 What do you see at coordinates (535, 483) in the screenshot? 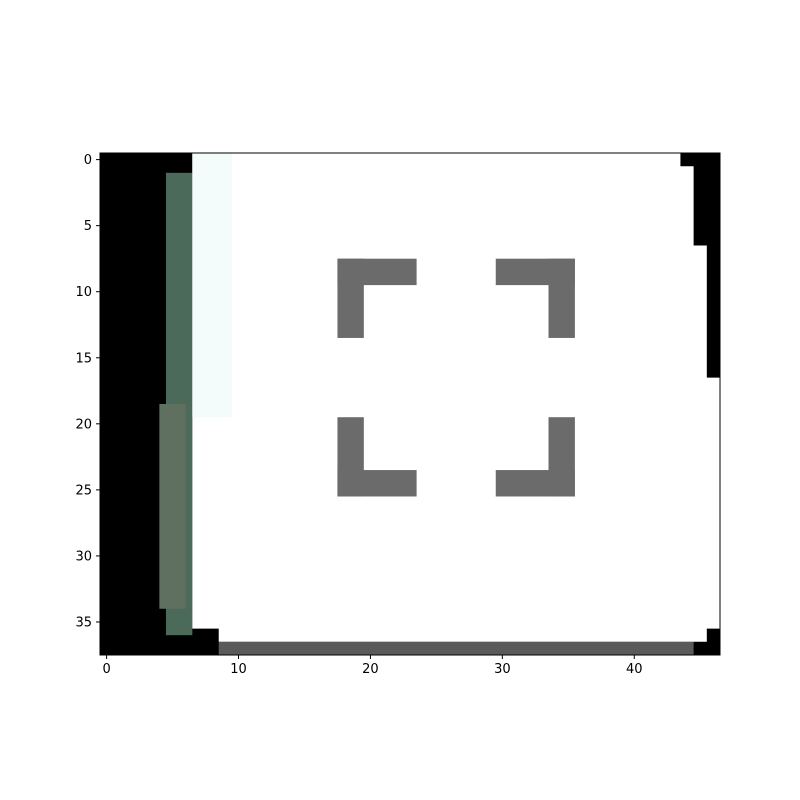
I see `fullscreen-corner-bottom-right-h` at bounding box center [535, 483].